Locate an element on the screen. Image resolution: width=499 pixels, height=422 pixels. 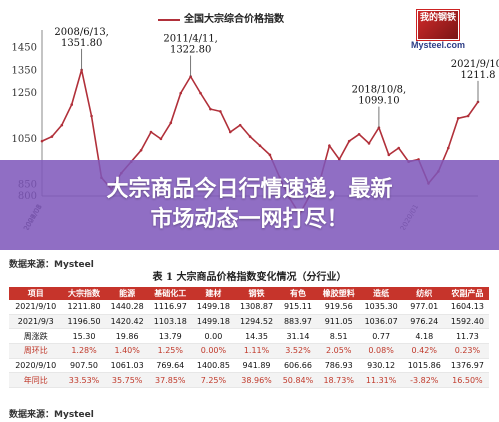
annotation-label: 1099.10 is located at coordinates (378, 101).